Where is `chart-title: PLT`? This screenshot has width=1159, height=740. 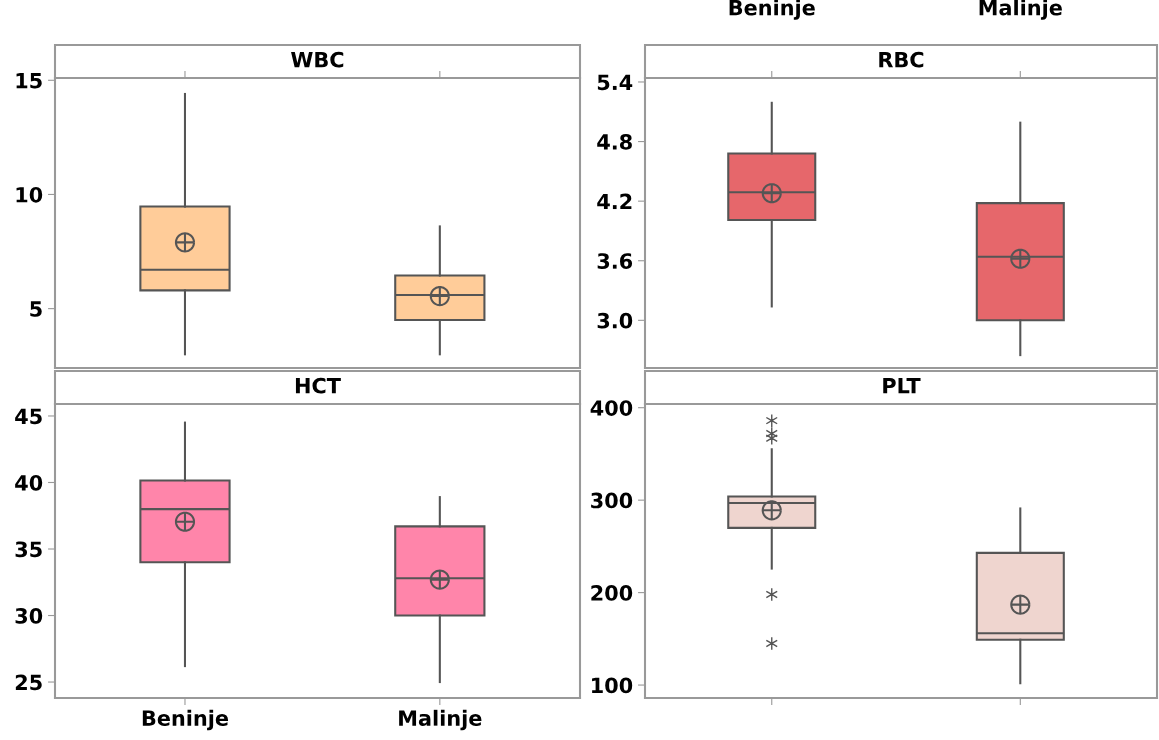 chart-title: PLT is located at coordinates (902, 386).